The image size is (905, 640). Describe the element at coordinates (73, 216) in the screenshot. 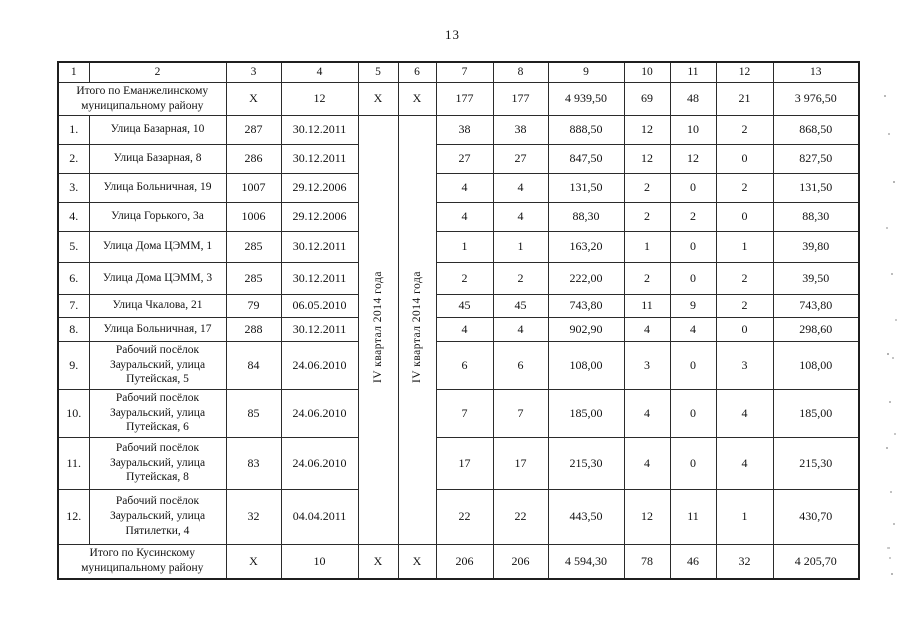

I see `row-number: 4.` at that location.